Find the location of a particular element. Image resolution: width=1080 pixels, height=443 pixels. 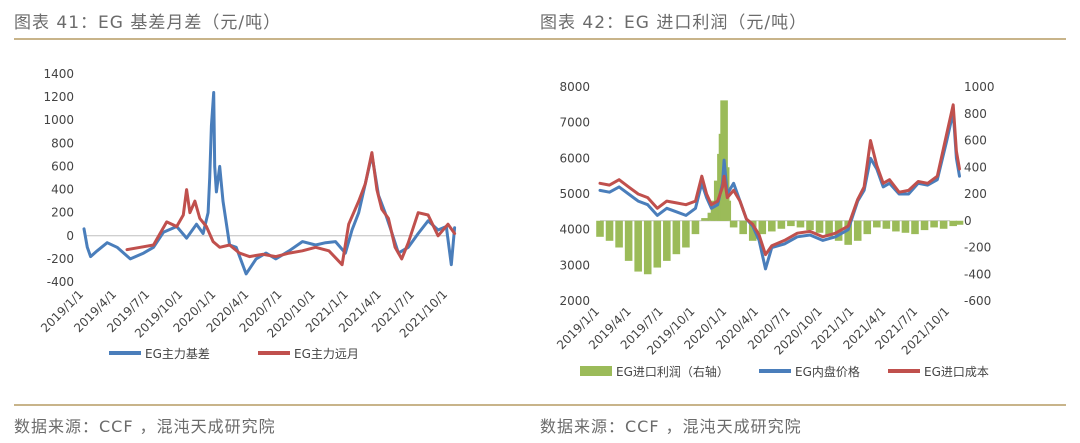

series-bars is located at coordinates (780, 187).